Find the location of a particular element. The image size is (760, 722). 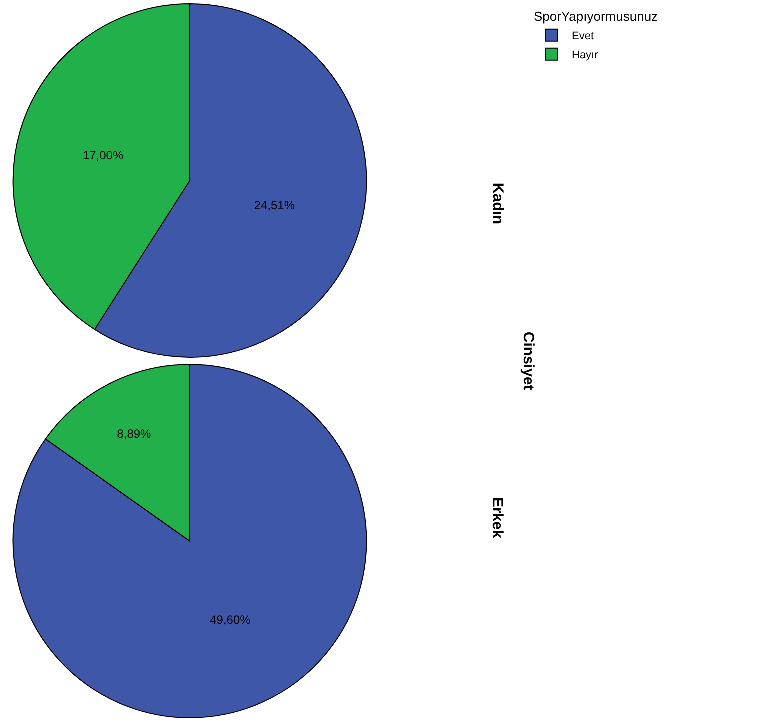

data-label: 24,51% is located at coordinates (275, 205).